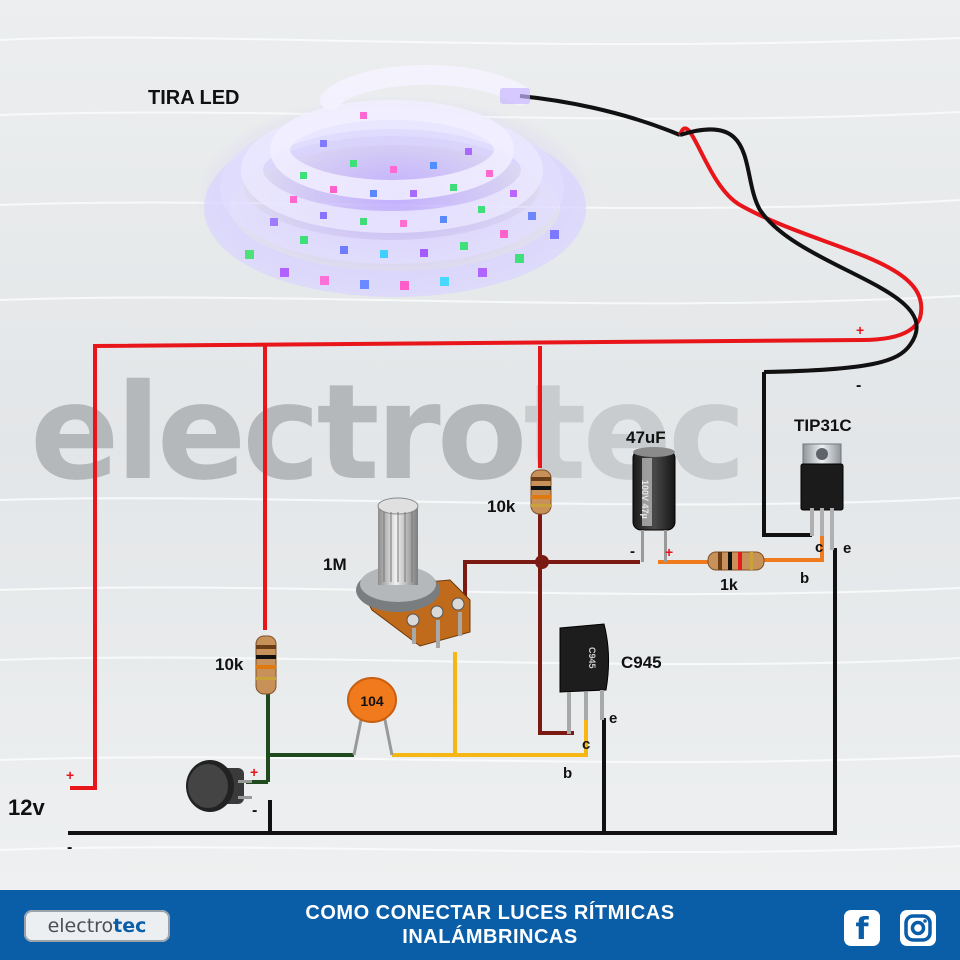 This screenshot has height=960, width=960. I want to click on resistor-1k-right-wire, so click(793, 548).